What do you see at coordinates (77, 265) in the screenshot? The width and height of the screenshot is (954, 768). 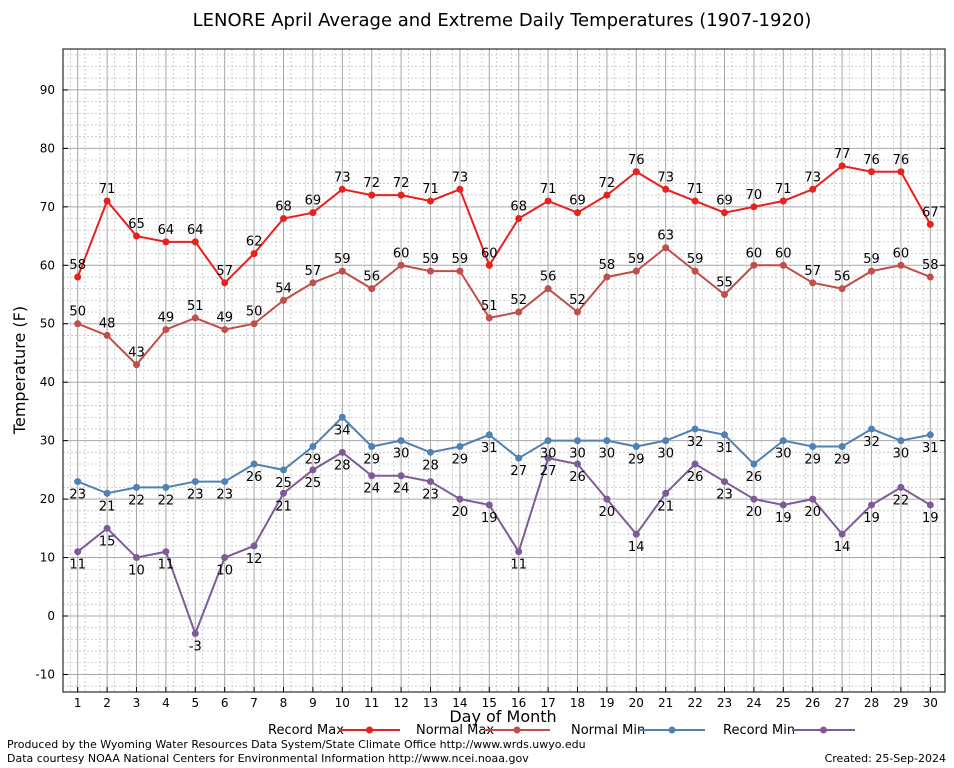 I see `record-max-data-label: 58` at bounding box center [77, 265].